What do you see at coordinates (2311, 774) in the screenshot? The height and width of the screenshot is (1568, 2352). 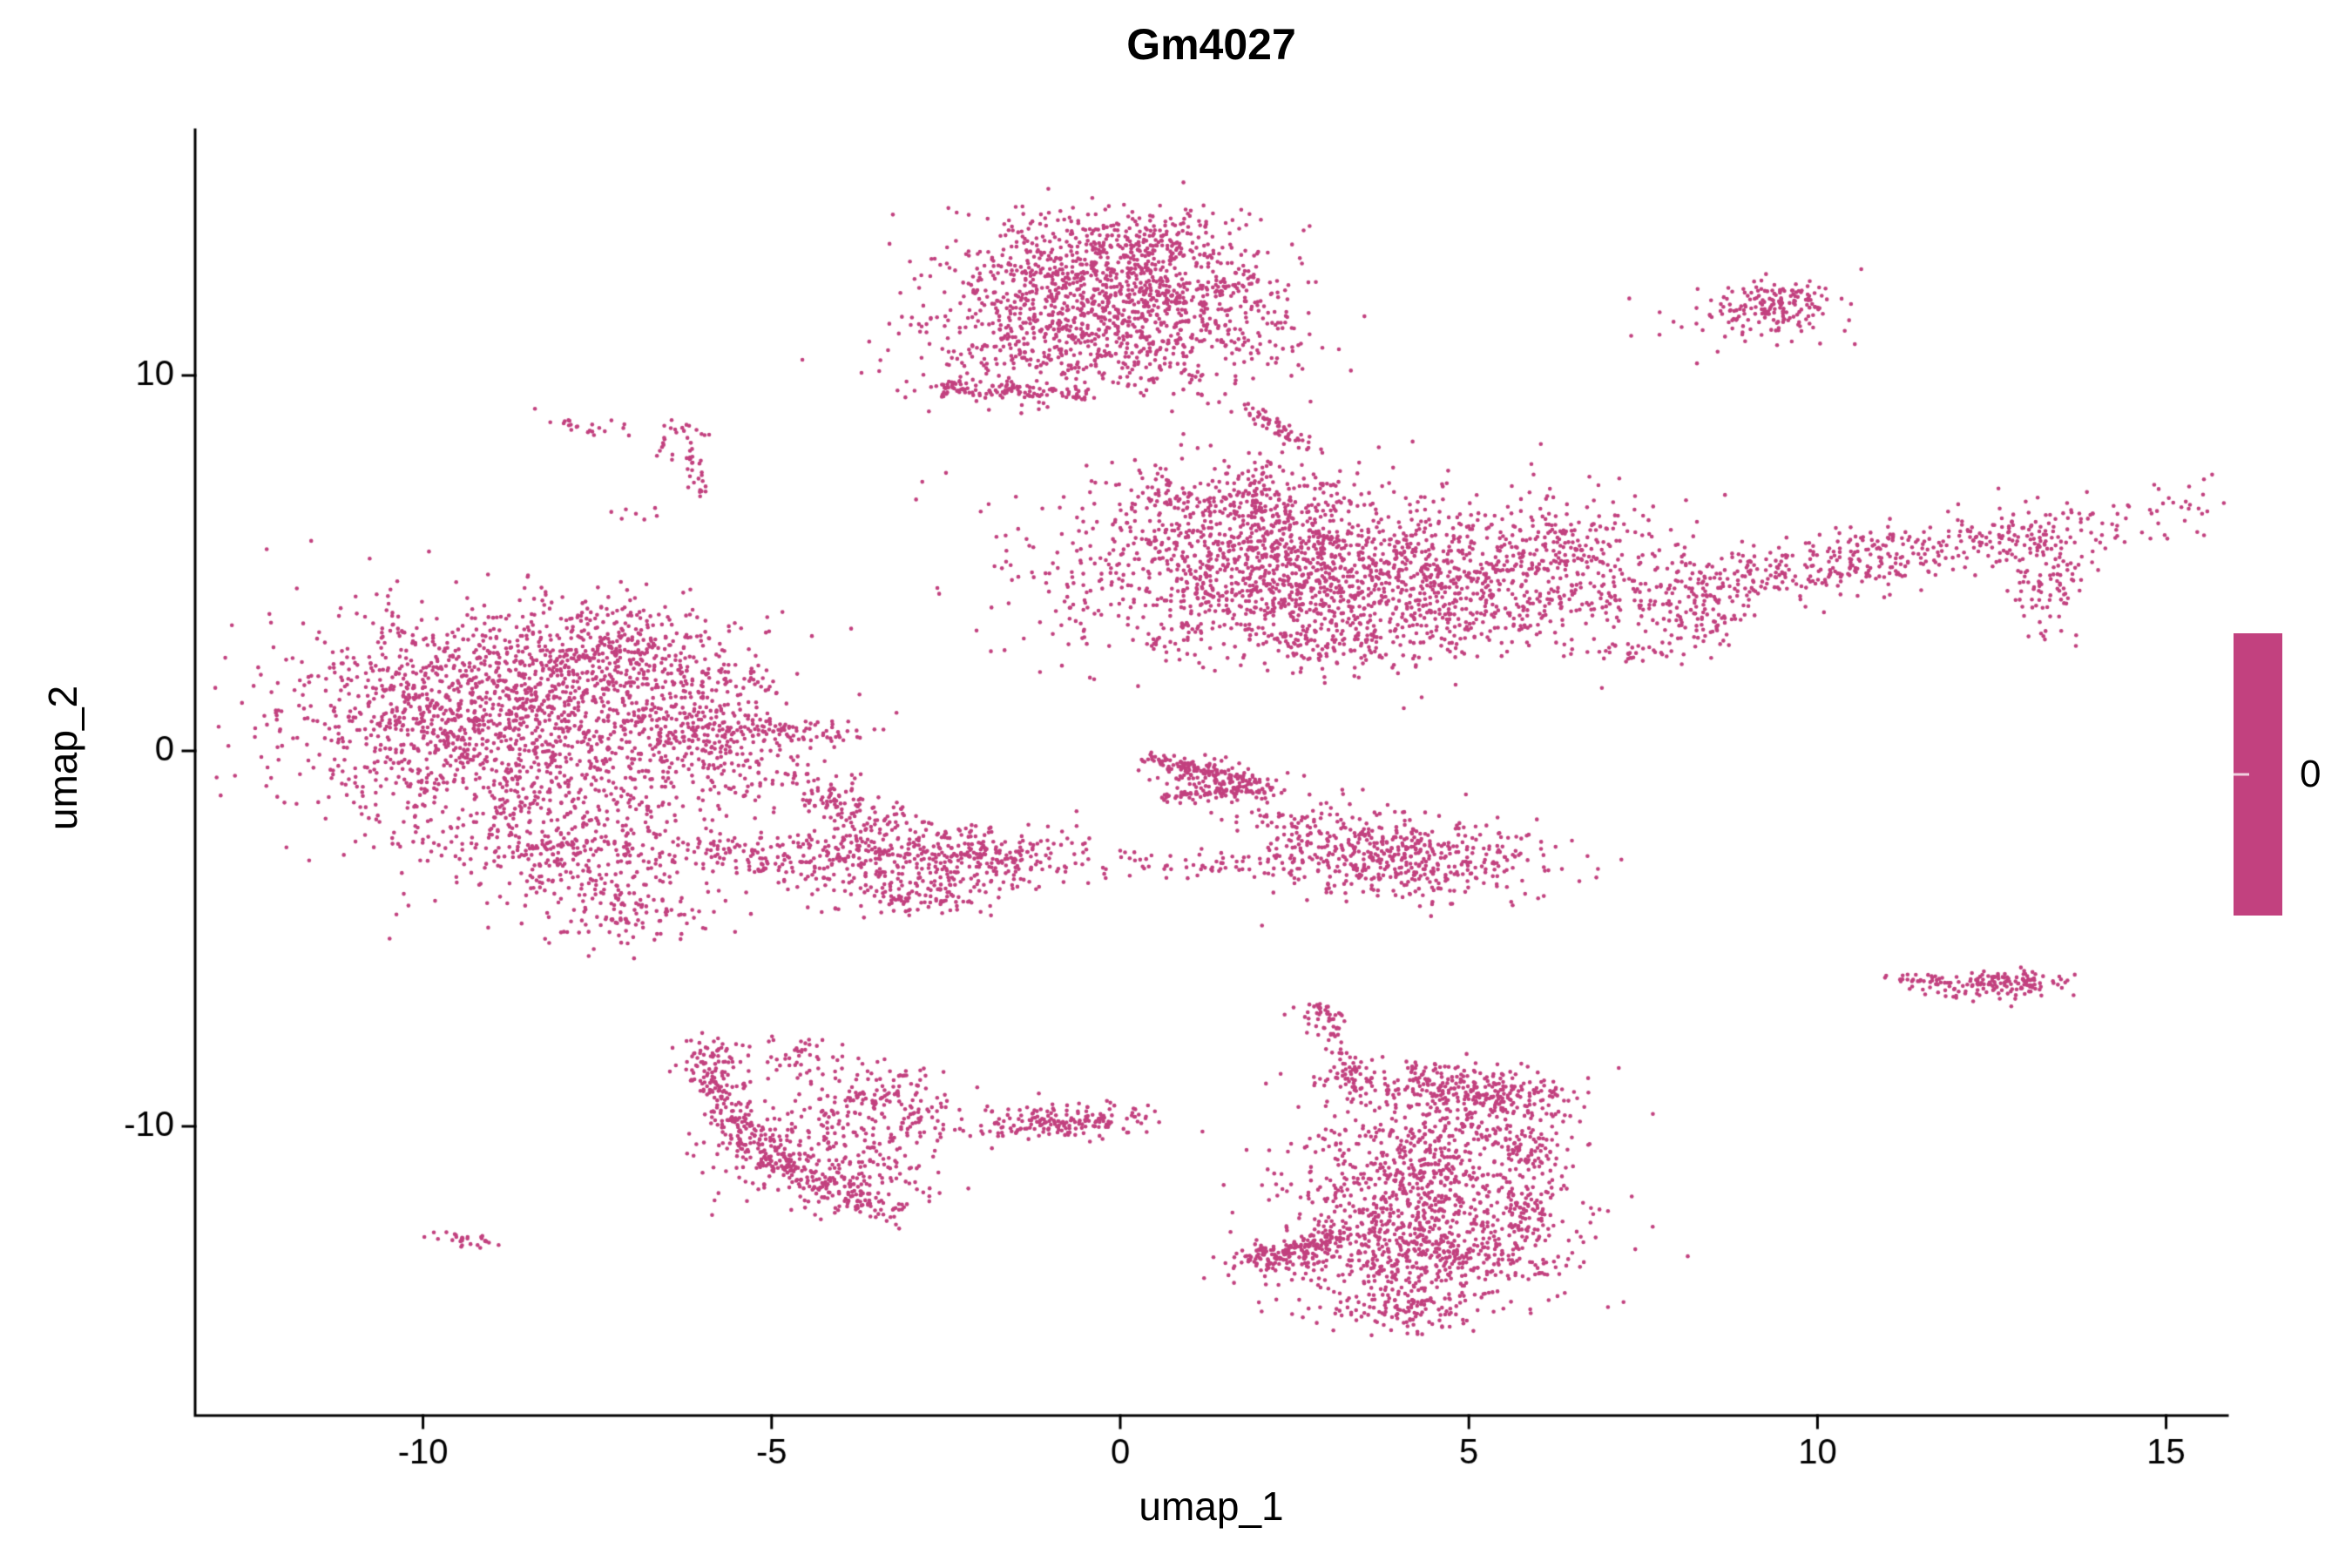 I see `colorbar-tick-label: 0` at bounding box center [2311, 774].